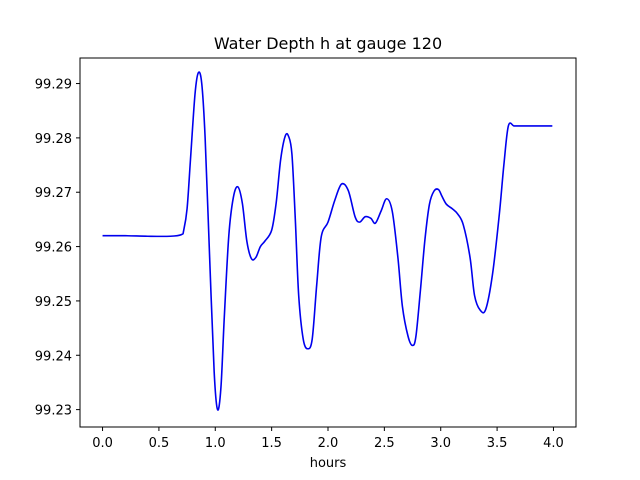  What do you see at coordinates (53, 302) in the screenshot?
I see `y-tick-label: 99.25` at bounding box center [53, 302].